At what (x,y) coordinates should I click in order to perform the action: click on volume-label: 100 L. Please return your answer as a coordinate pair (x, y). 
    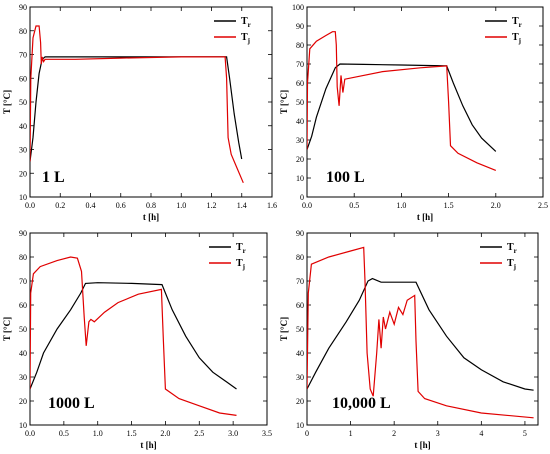
    Looking at the image, I should click on (345, 177).